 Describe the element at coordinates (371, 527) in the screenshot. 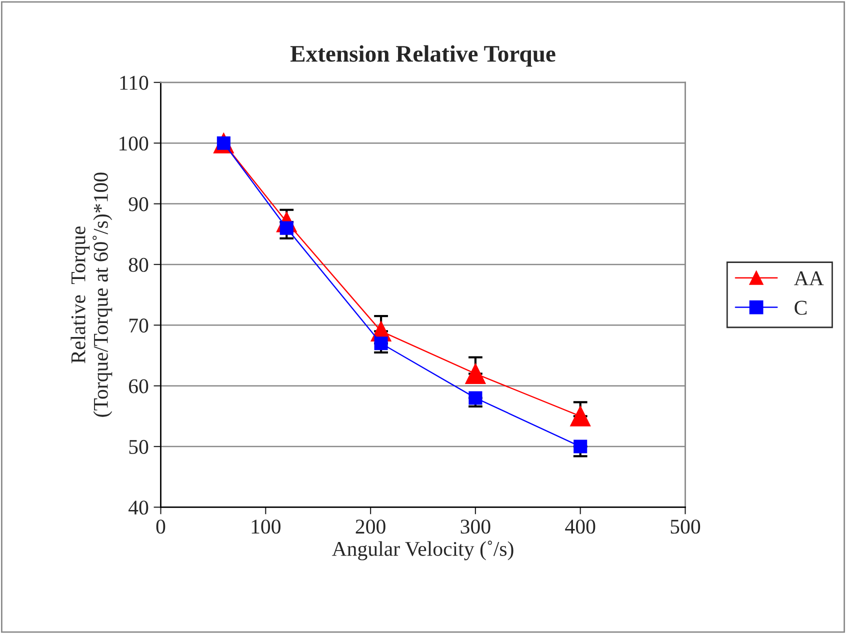

I see `x-tick-label: 200` at that location.